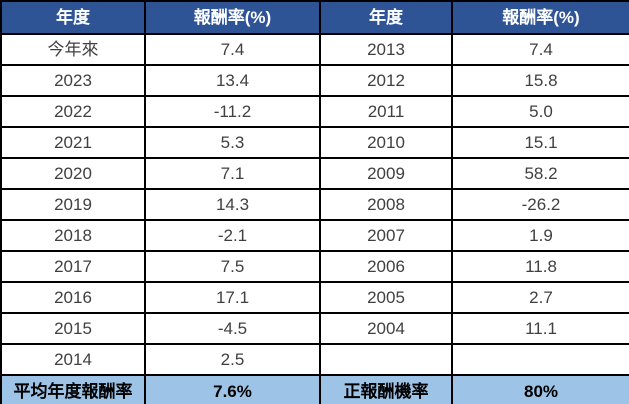 The height and width of the screenshot is (404, 629). Describe the element at coordinates (232, 173) in the screenshot. I see `return-cell: 7.1` at that location.